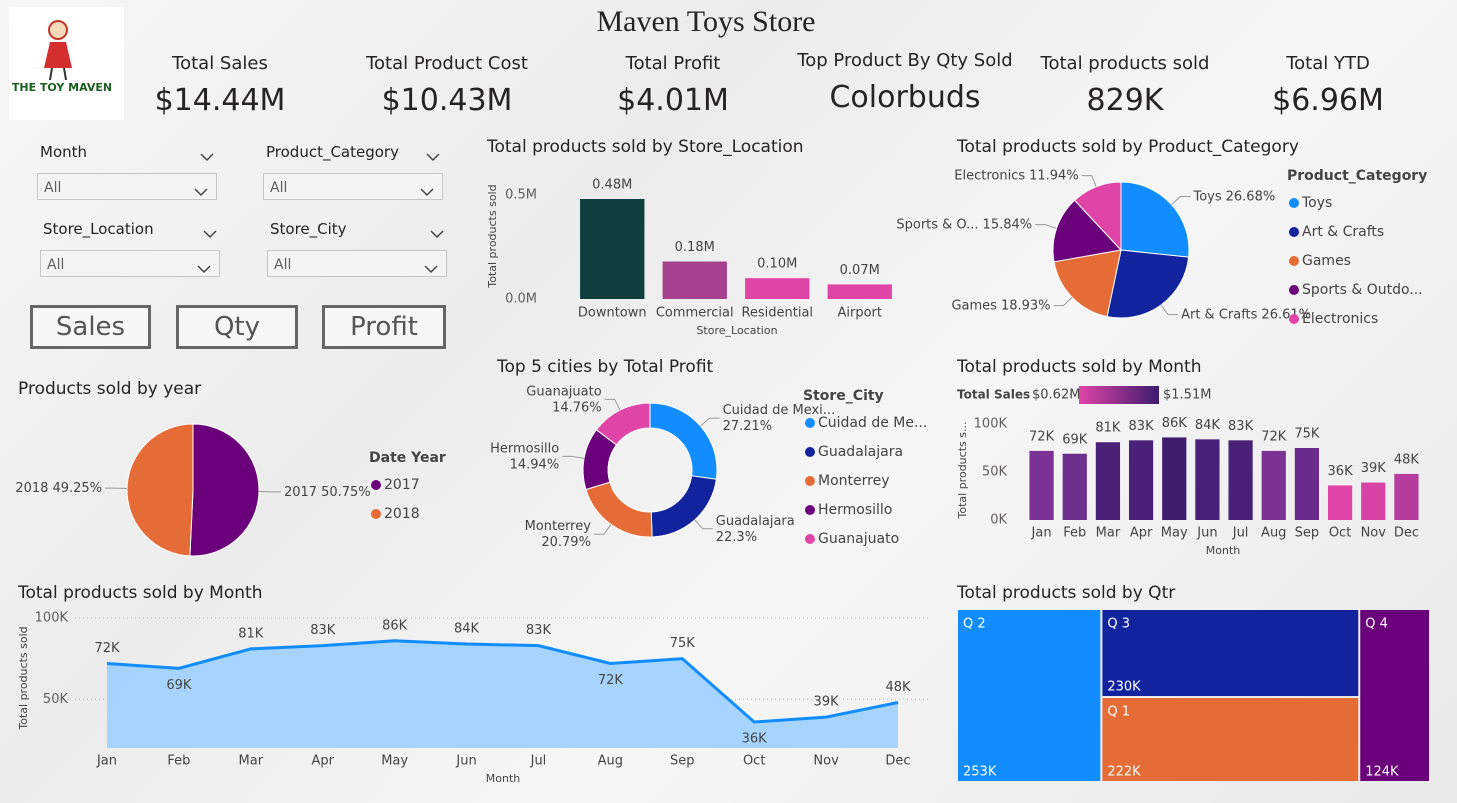 This screenshot has height=803, width=1457. What do you see at coordinates (605, 367) in the screenshot?
I see `chart-title: Top 5 cities by Total Profit` at bounding box center [605, 367].